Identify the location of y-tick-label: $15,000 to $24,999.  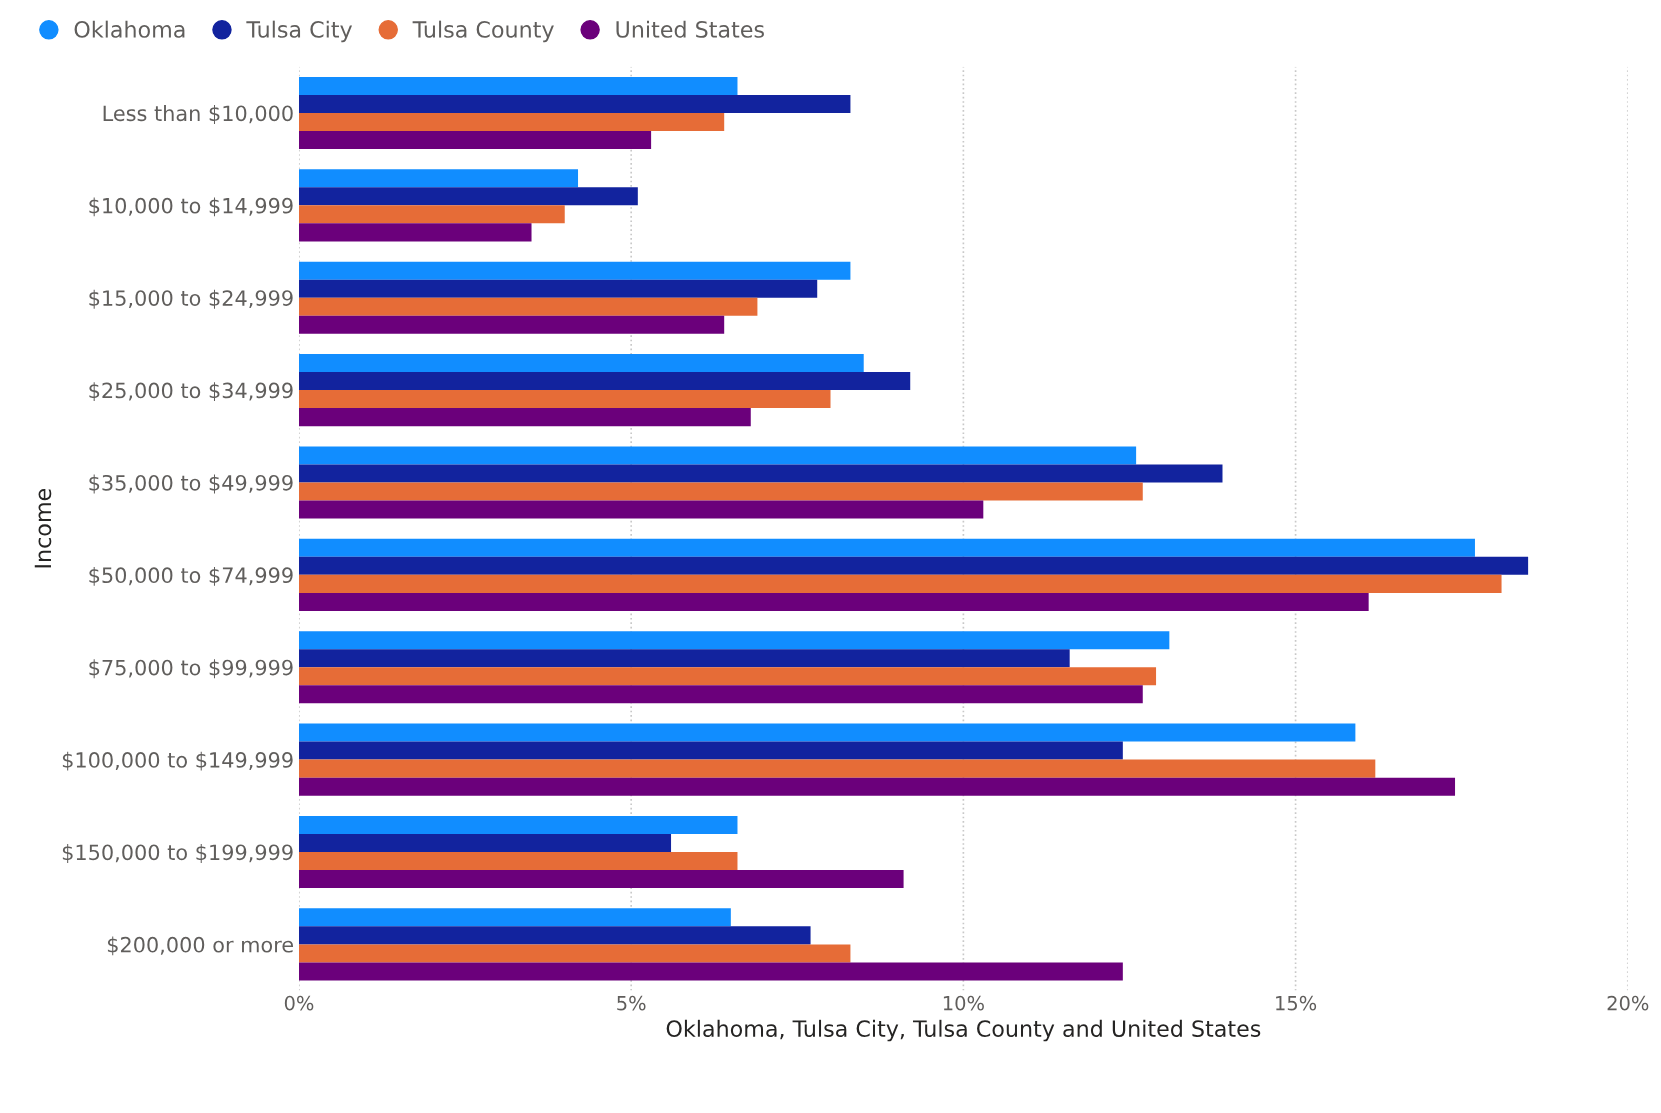
(191, 299).